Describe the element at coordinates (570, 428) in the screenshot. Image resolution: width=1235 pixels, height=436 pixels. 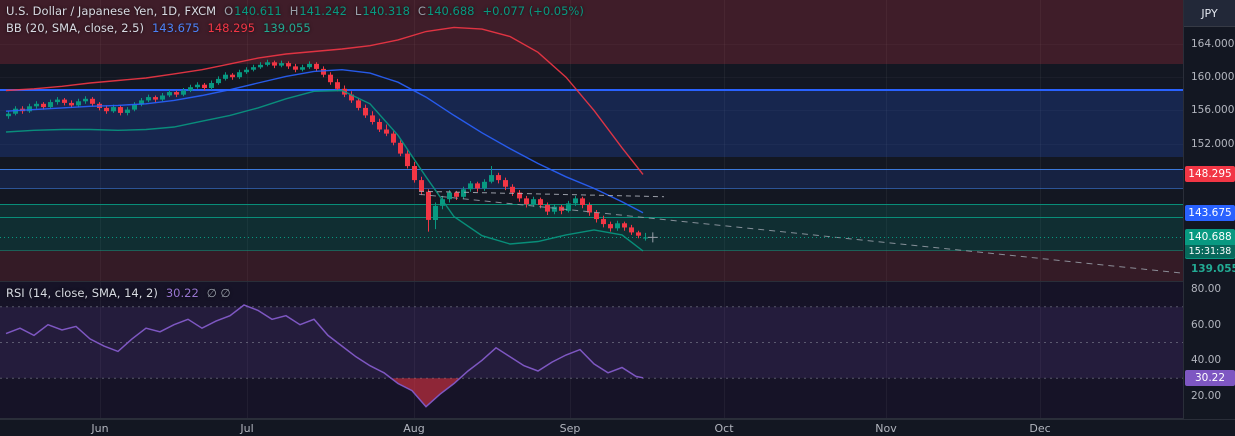
I see `time-axis-month: Sep` at that location.